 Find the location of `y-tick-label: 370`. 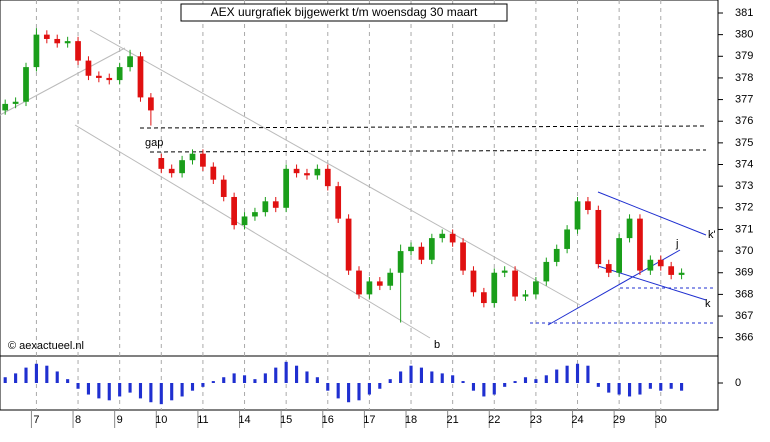

y-tick-label: 370 is located at coordinates (744, 251).